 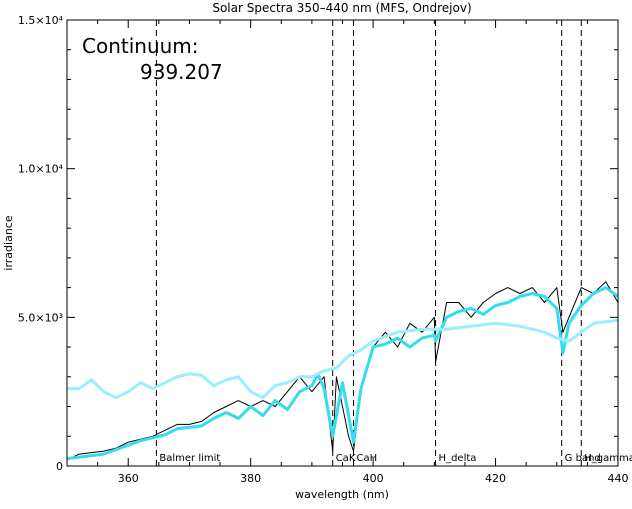 I want to click on x-tick-label-2: 400, so click(x=373, y=478).